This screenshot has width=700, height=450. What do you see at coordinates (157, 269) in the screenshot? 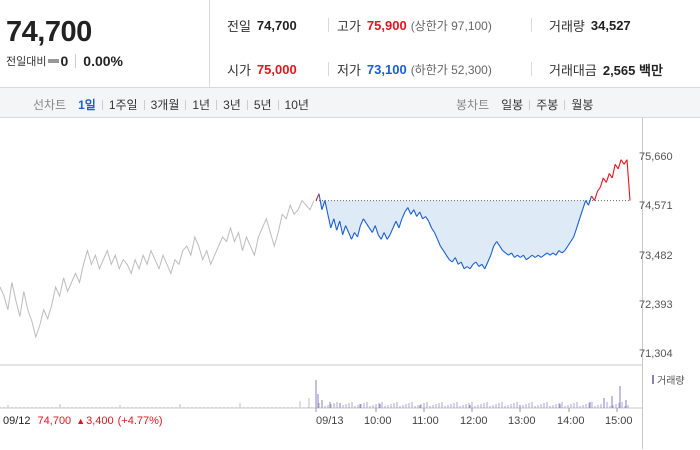
I see `prev-day-line` at bounding box center [157, 269].